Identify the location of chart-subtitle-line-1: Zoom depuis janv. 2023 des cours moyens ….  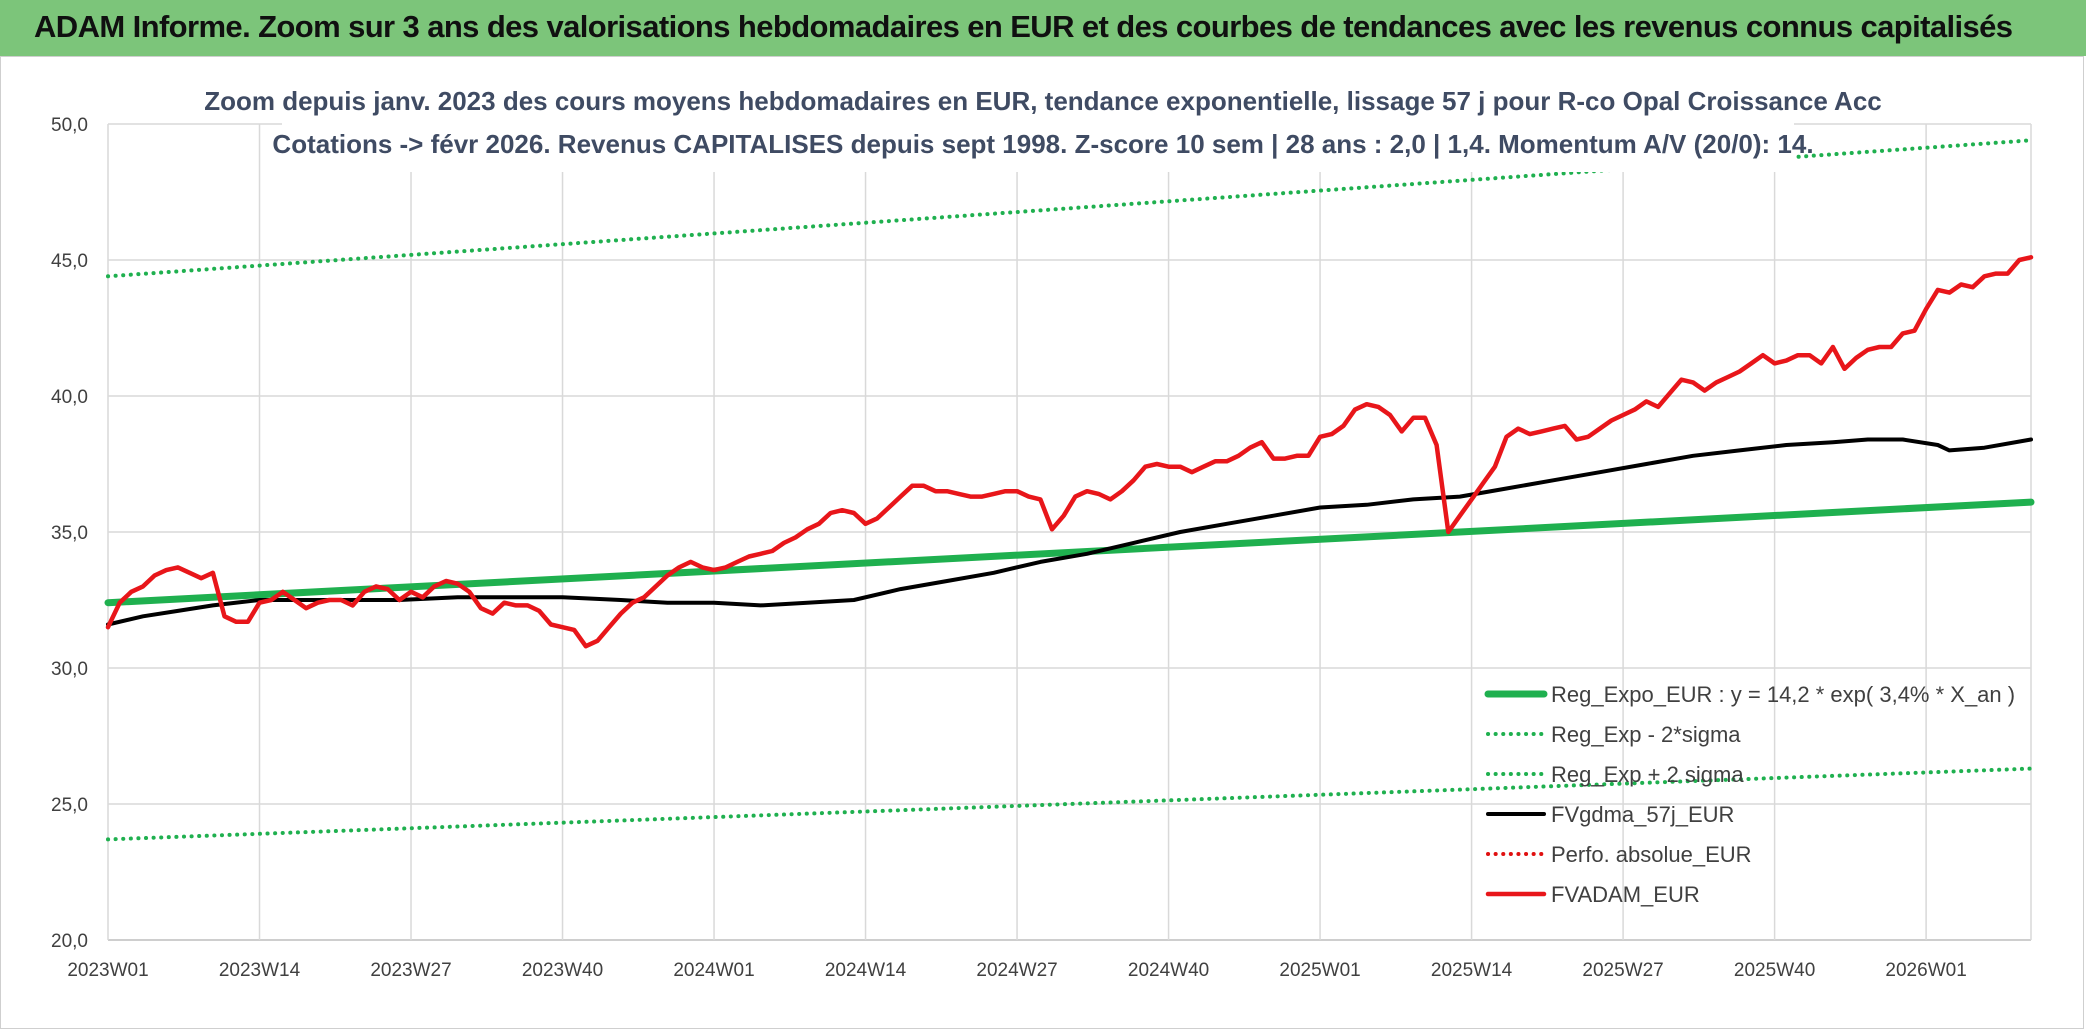
(1043, 101).